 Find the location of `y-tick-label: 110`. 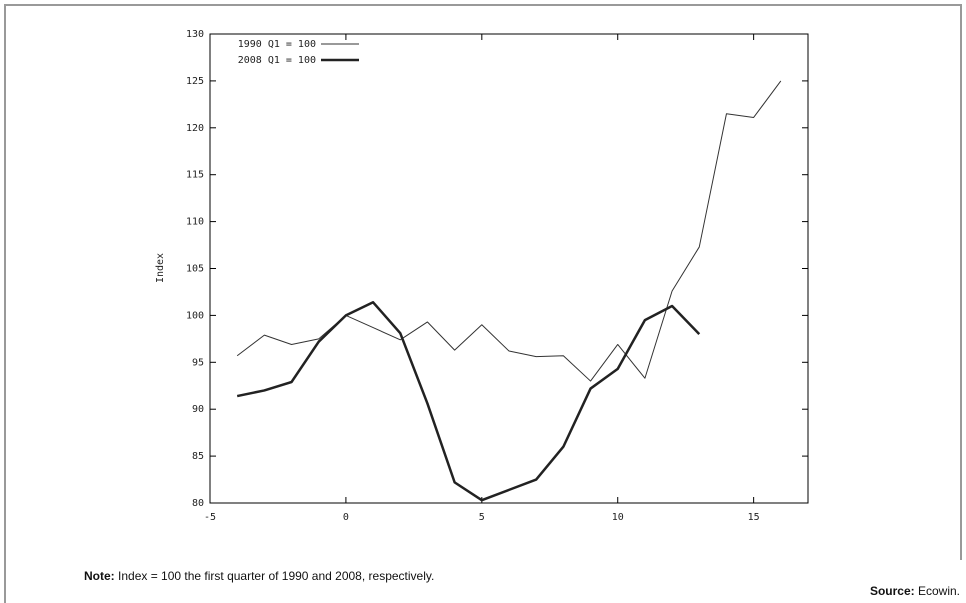

y-tick-label: 110 is located at coordinates (195, 222).